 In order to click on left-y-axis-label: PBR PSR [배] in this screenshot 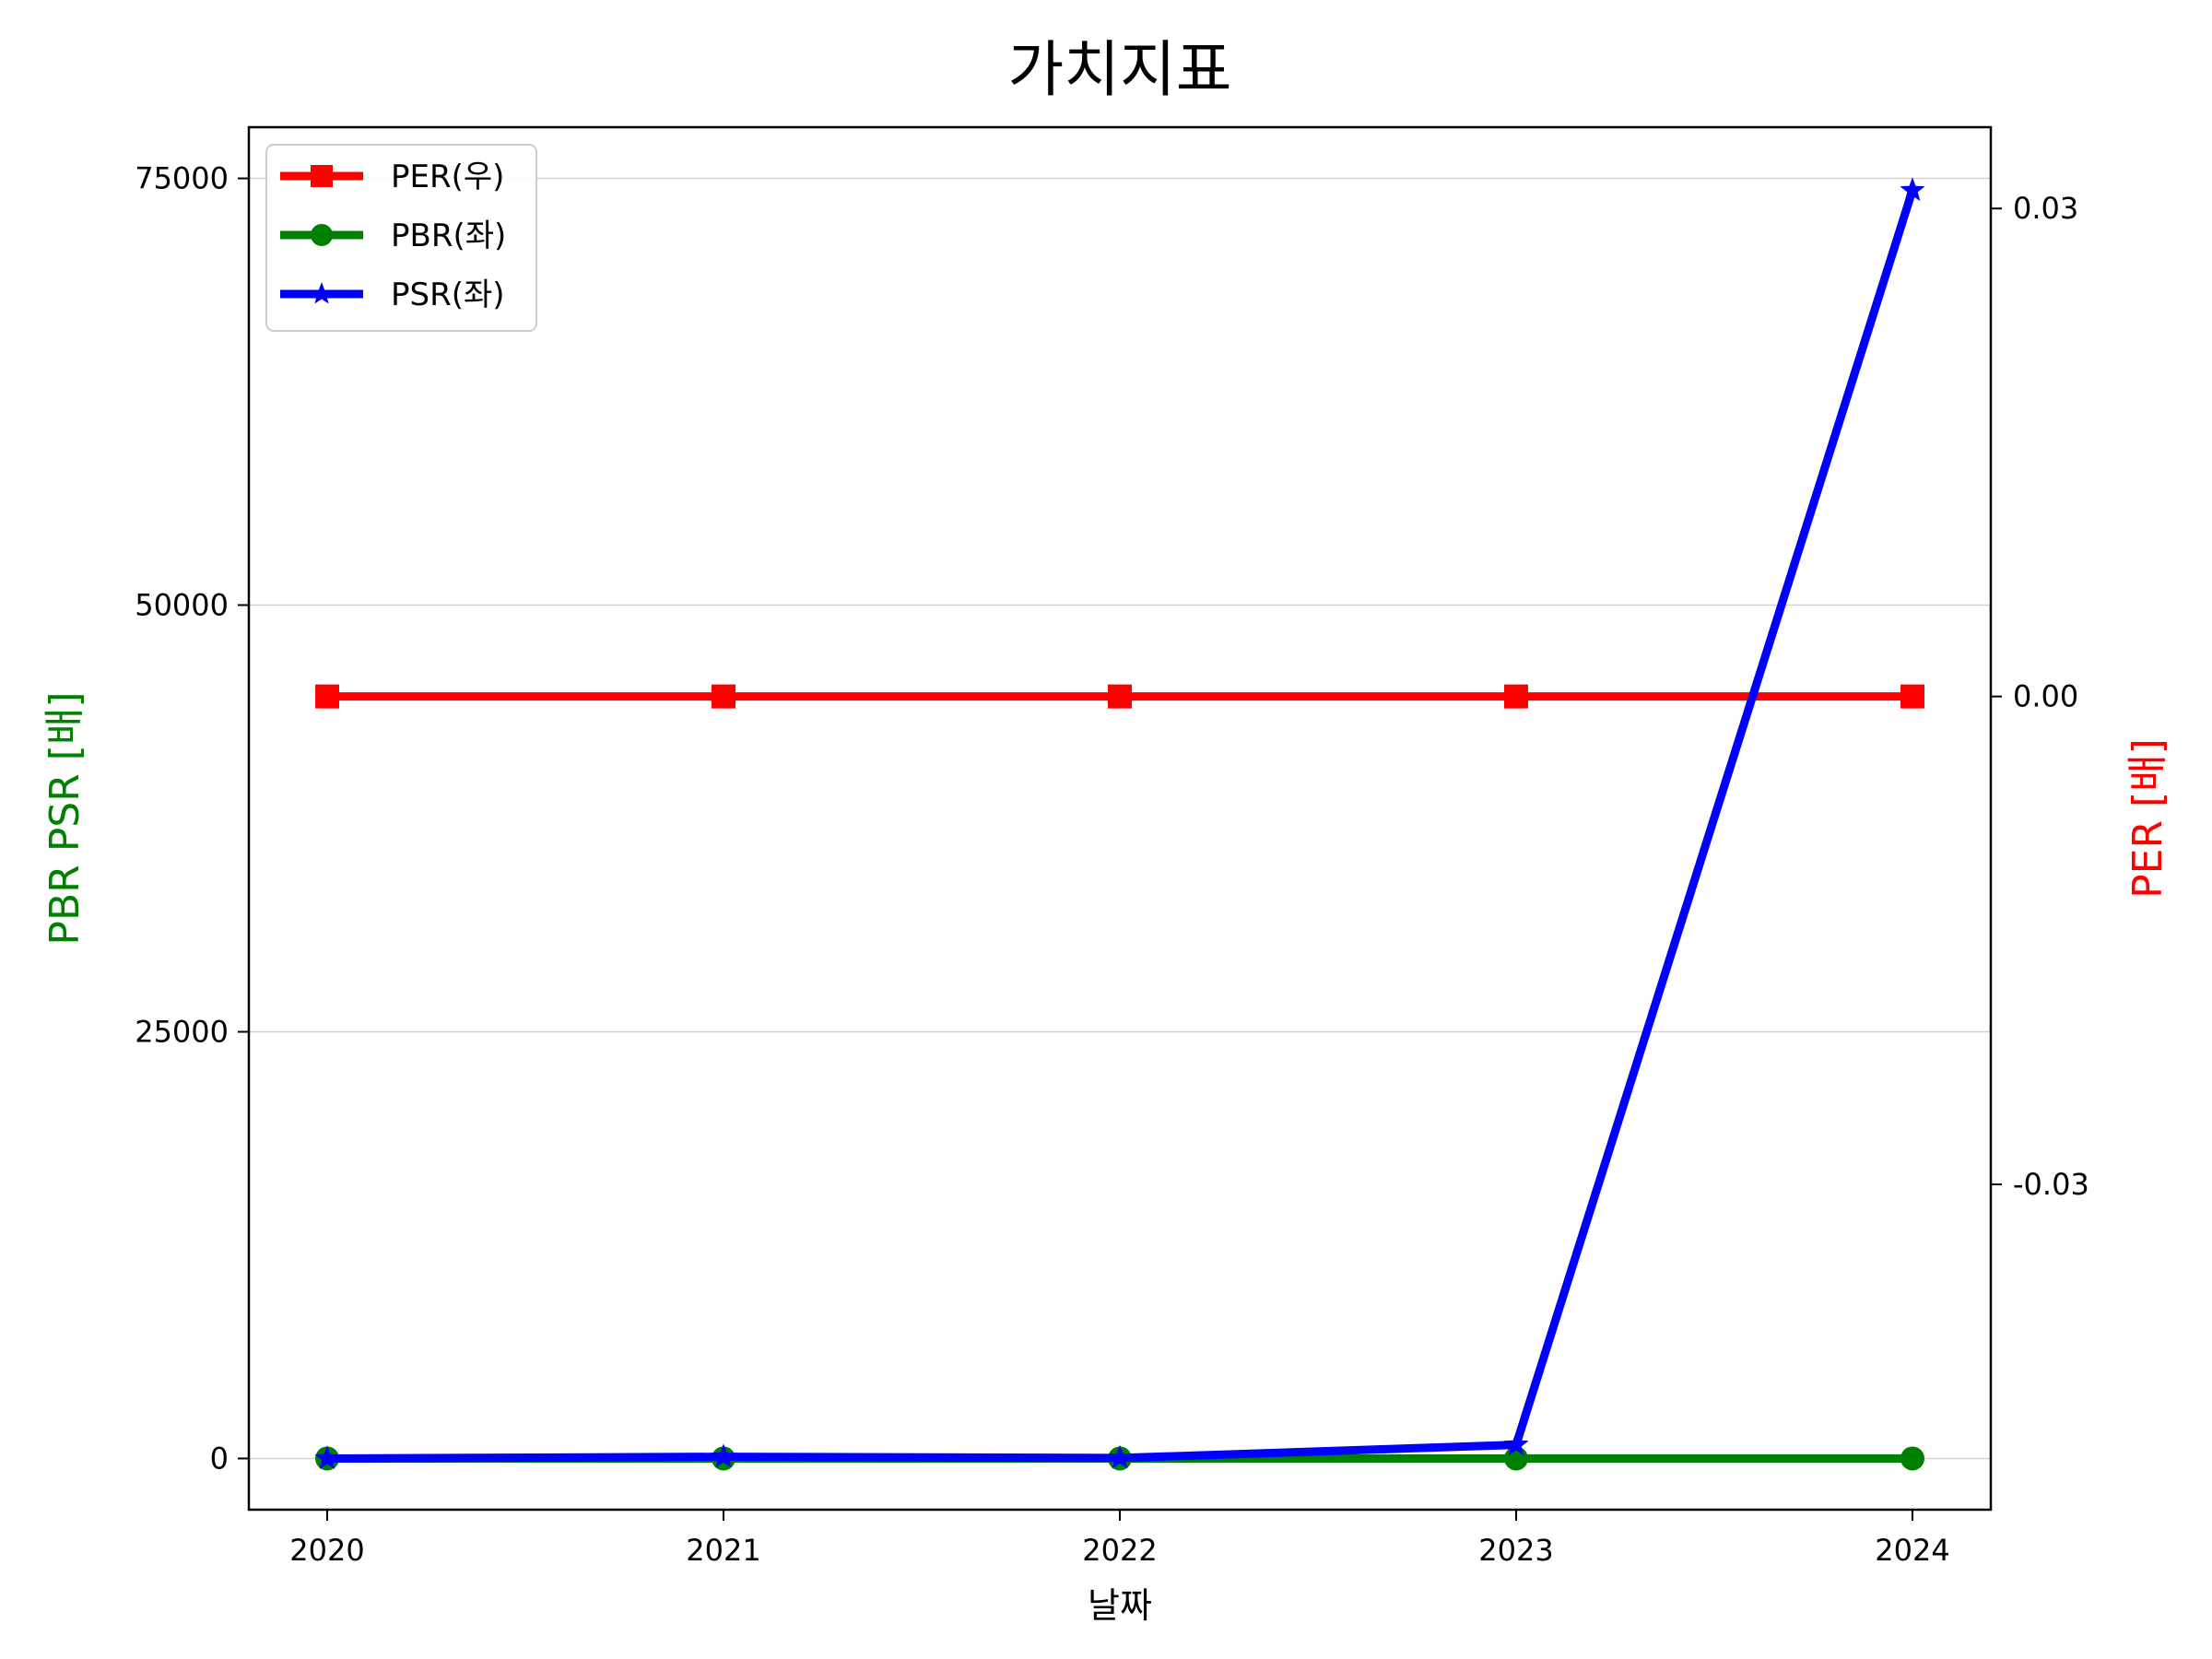, I will do `click(64, 818)`.